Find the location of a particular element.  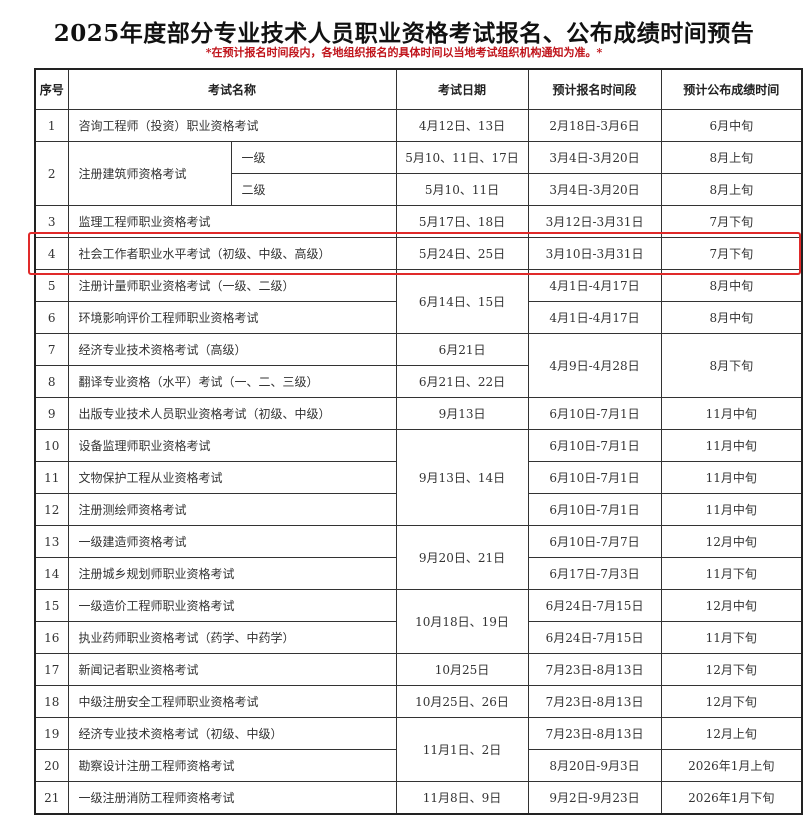

table-row: 6 环境影响评价工程师职业资格考试 4月1日-4月17日 8月中旬 is located at coordinates (418, 317).